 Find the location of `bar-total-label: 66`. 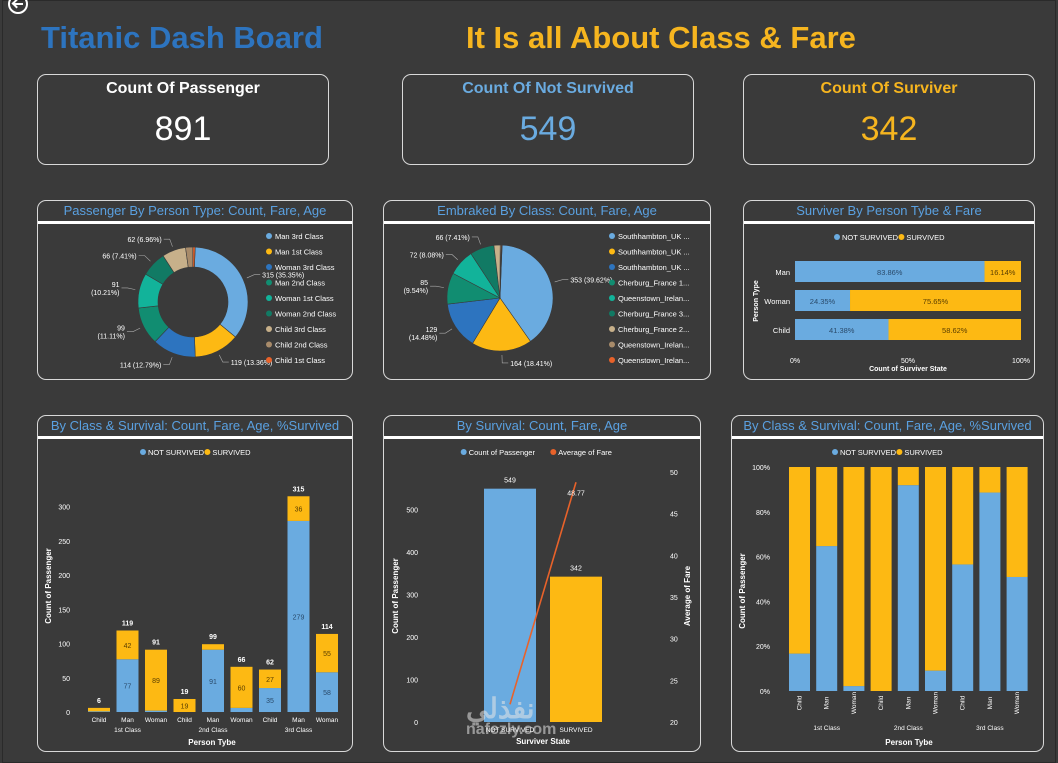

bar-total-label: 66 is located at coordinates (242, 660).